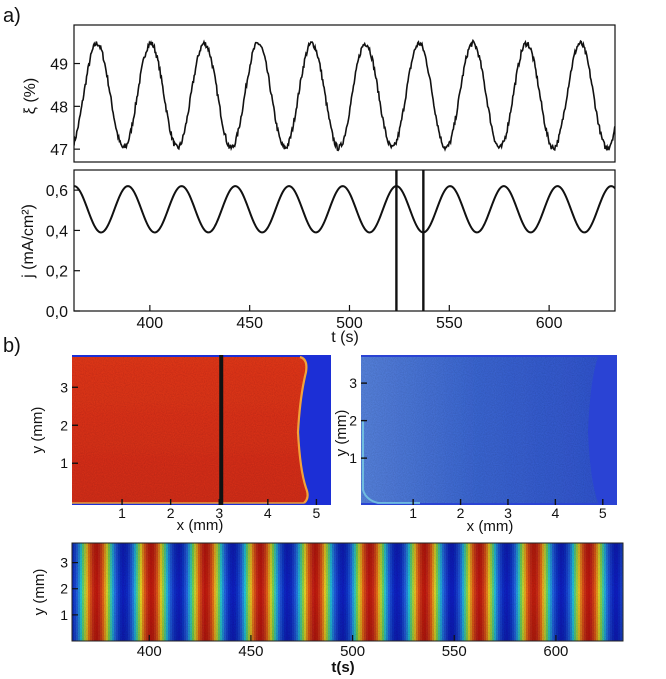  Describe the element at coordinates (200, 525) in the screenshot. I see `red-image-x-axis-label: x (mm)` at that location.